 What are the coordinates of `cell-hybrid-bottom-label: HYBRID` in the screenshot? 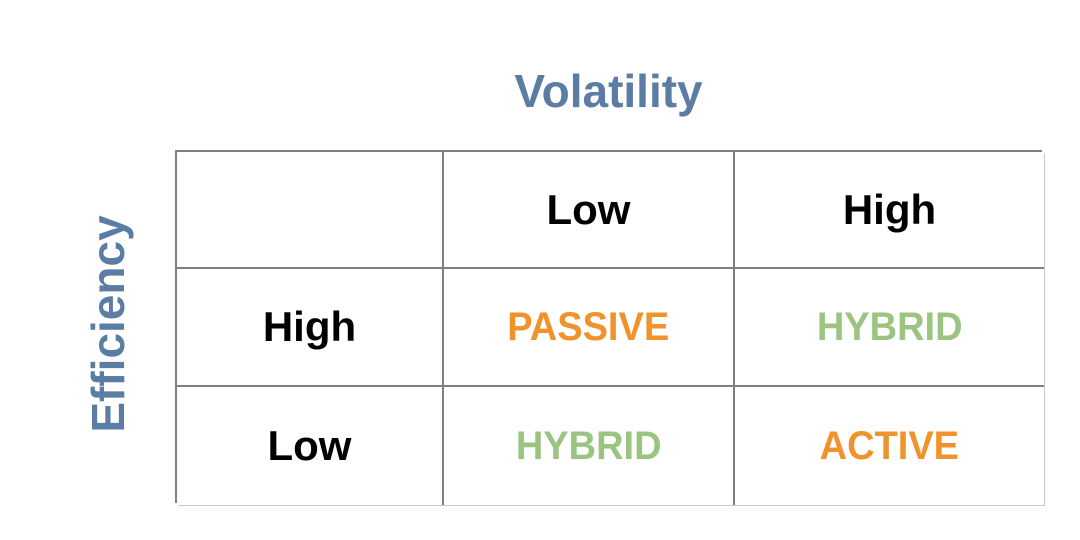 It's located at (588, 446).